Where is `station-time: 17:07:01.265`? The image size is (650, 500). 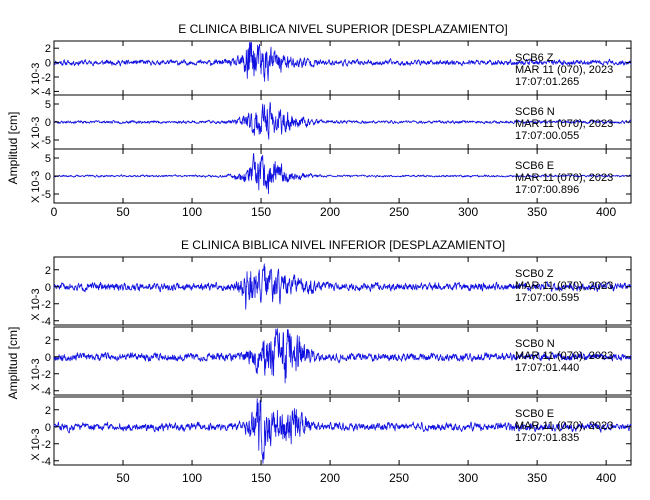 station-time: 17:07:01.265 is located at coordinates (547, 82).